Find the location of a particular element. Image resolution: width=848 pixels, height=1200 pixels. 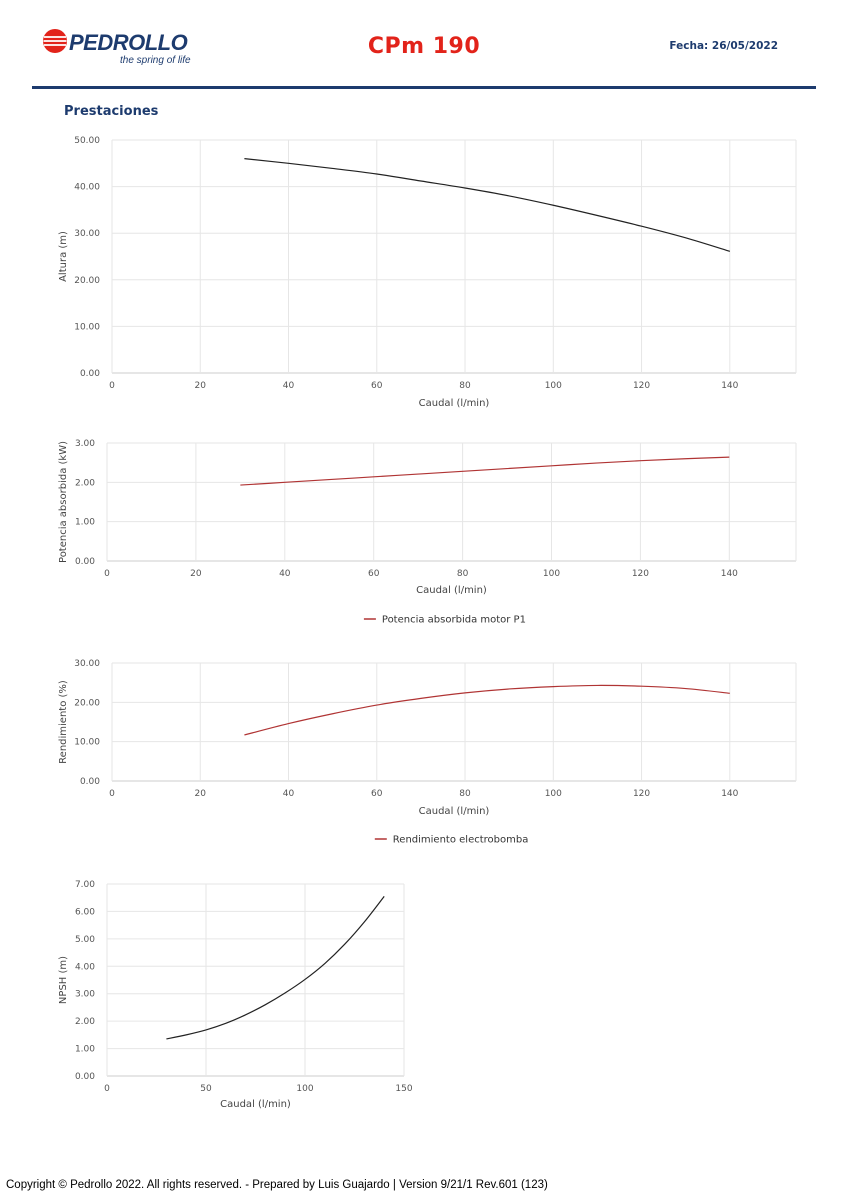

document-date: Fecha: 26/05/2022 is located at coordinates (723, 46).